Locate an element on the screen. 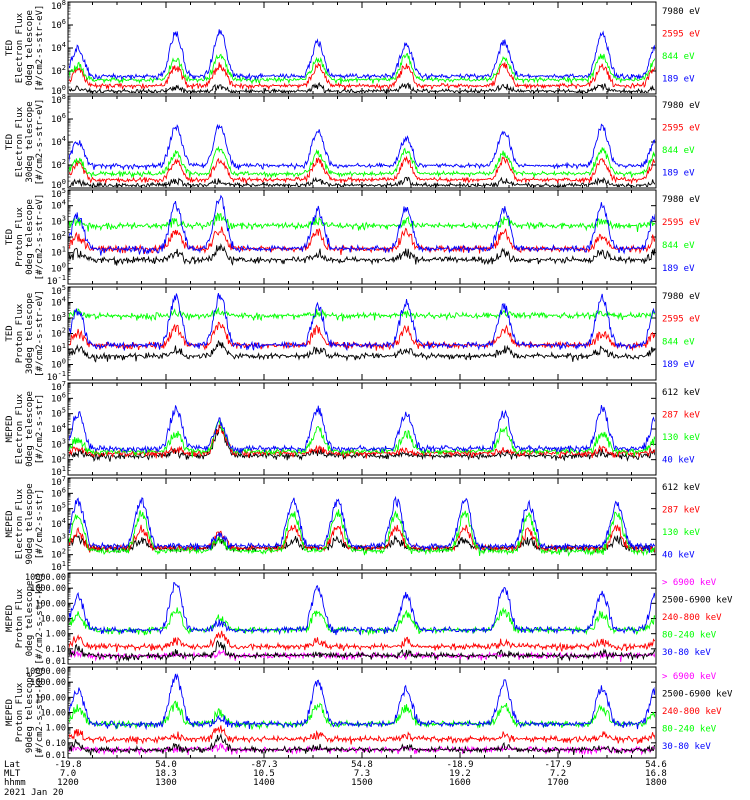  hhmm-label: 1800 is located at coordinates (656, 783).